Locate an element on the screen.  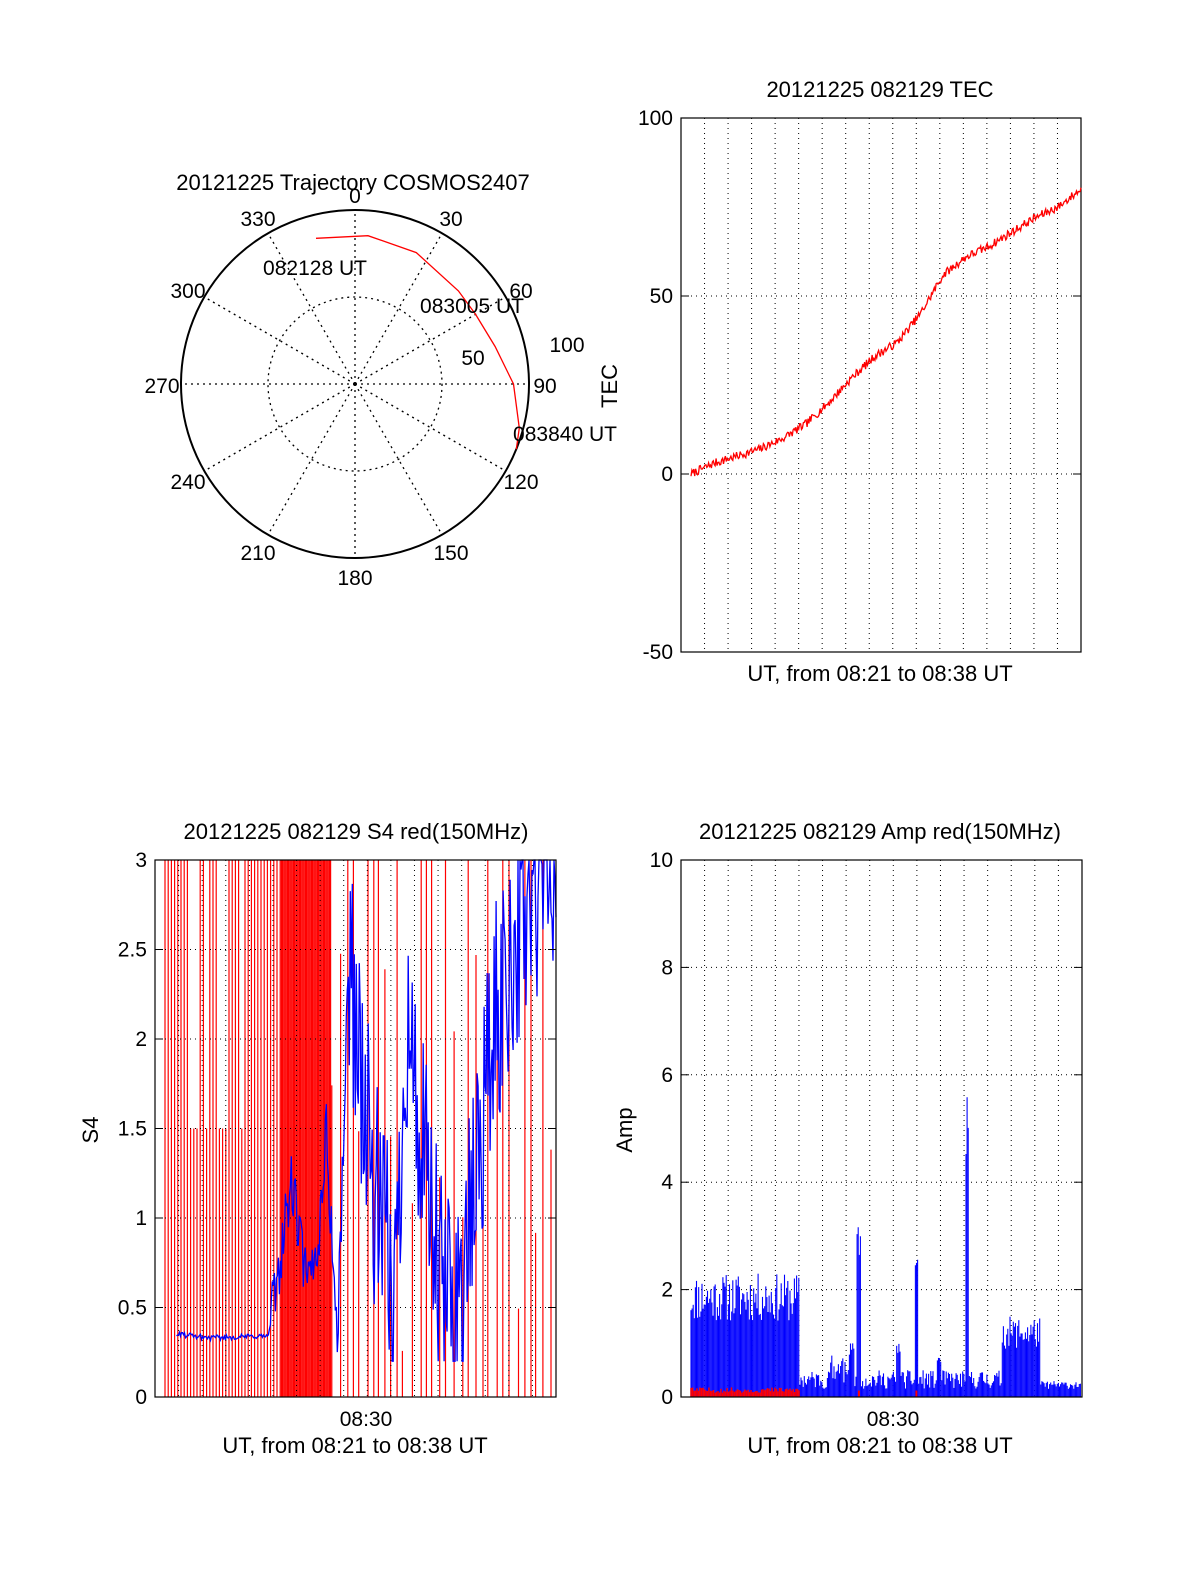
polar-angle-label: 330 is located at coordinates (257, 219).